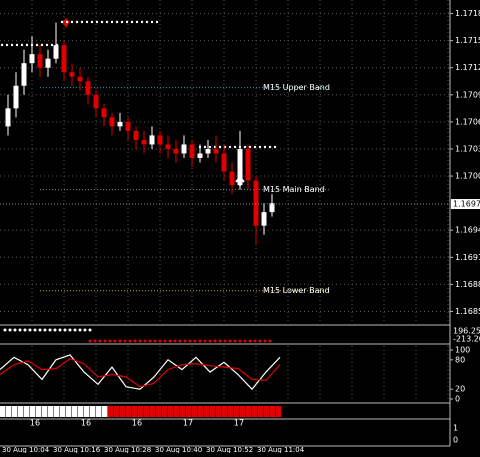 The height and width of the screenshot is (457, 480). What do you see at coordinates (467, 40) in the screenshot?
I see `y-tick-label: 1.17155` at bounding box center [467, 40].